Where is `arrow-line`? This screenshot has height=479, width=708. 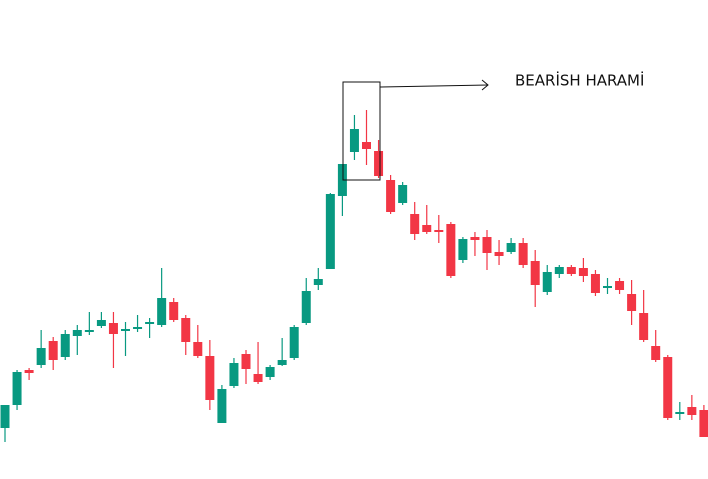 arrow-line is located at coordinates (434, 86).